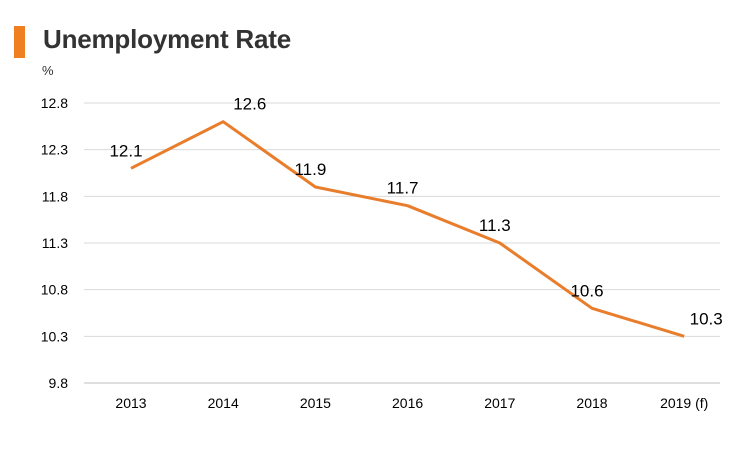 The height and width of the screenshot is (450, 750). Describe the element at coordinates (407, 403) in the screenshot. I see `x-tick-label: 2016` at that location.